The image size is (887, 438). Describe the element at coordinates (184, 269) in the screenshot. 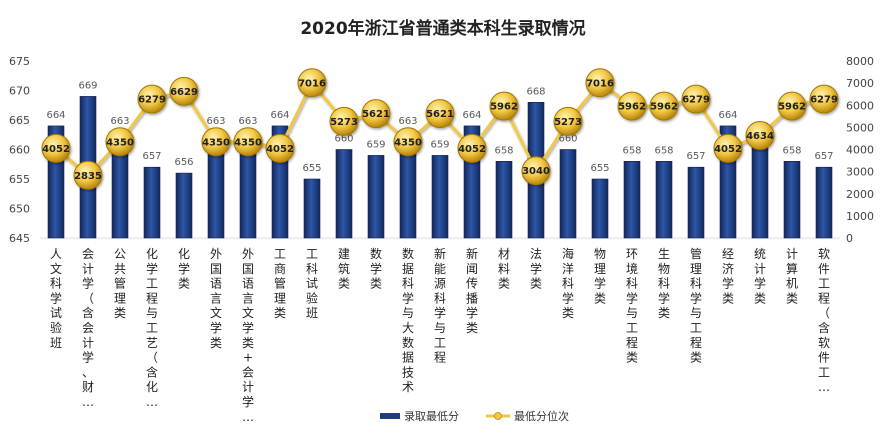

I see `category-label: 化学类` at that location.